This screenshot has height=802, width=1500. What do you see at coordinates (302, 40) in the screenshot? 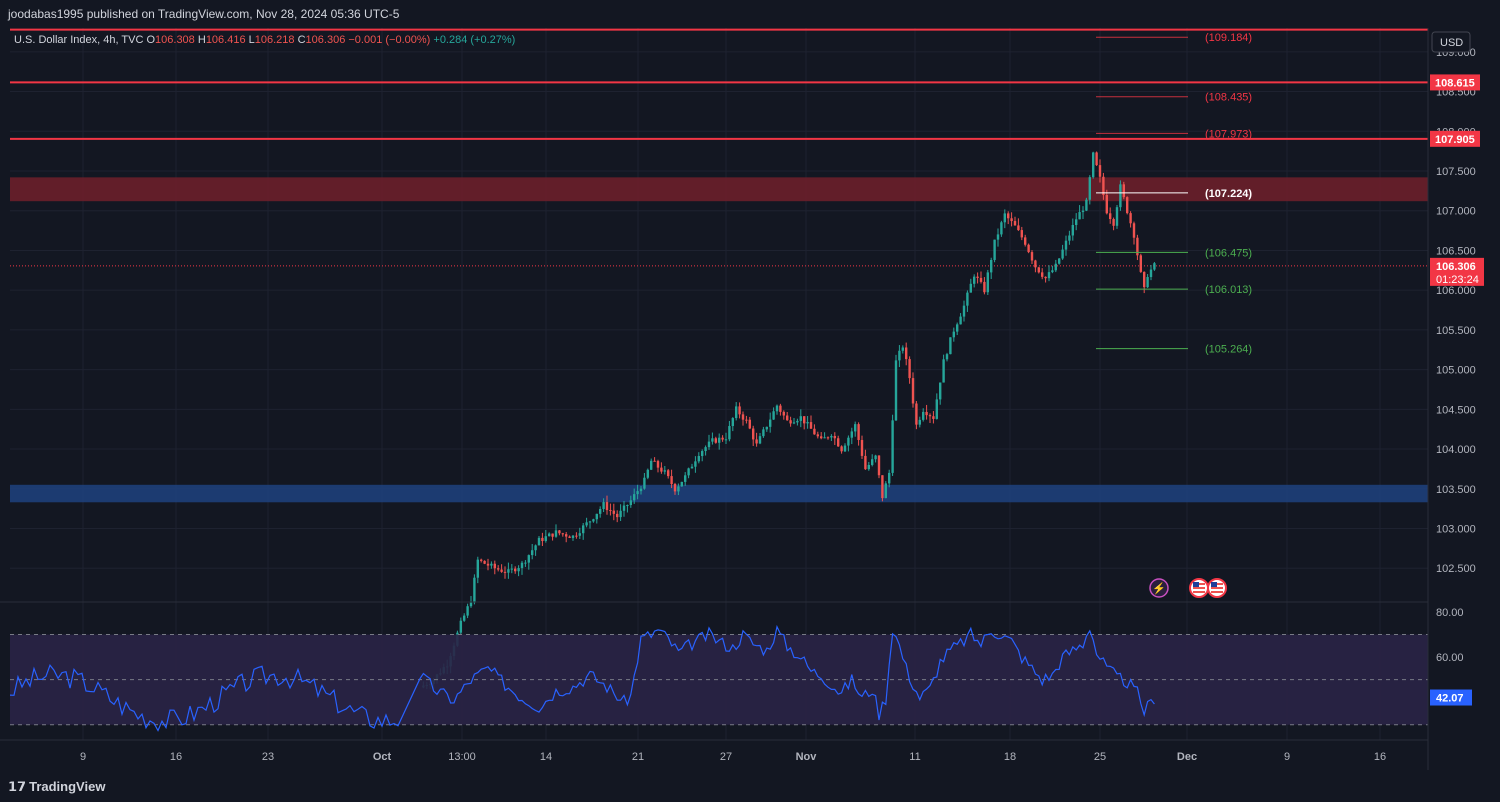
I see `close-key: C` at bounding box center [302, 40].